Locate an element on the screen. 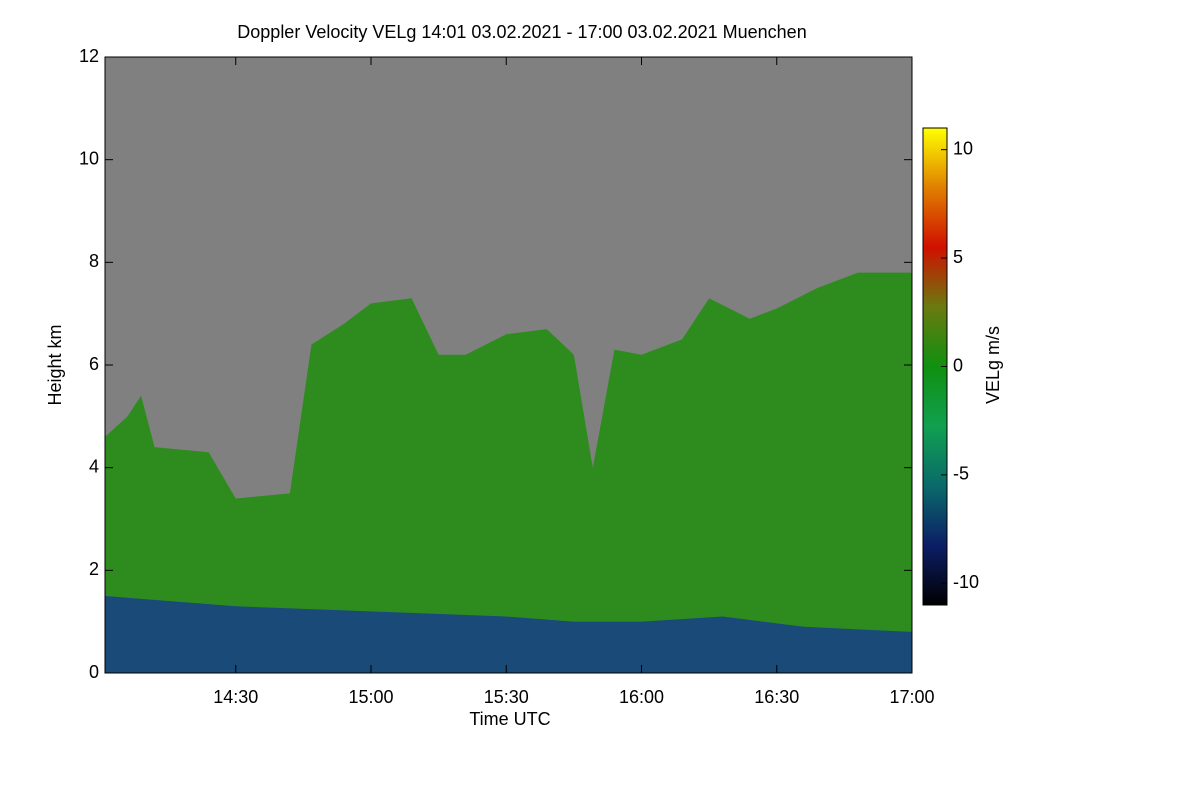 The width and height of the screenshot is (1200, 805). y-tick-label: 6 is located at coordinates (94, 364).